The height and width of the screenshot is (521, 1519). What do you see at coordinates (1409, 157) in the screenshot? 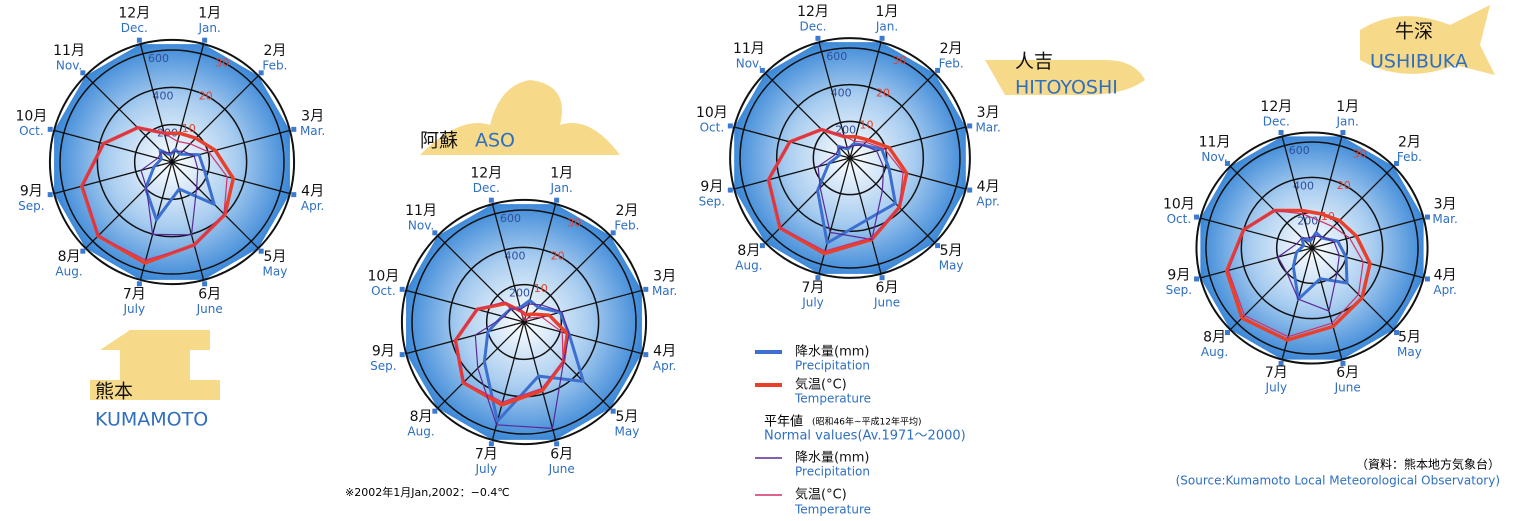
I see `category-label-en: Feb.` at bounding box center [1409, 157].